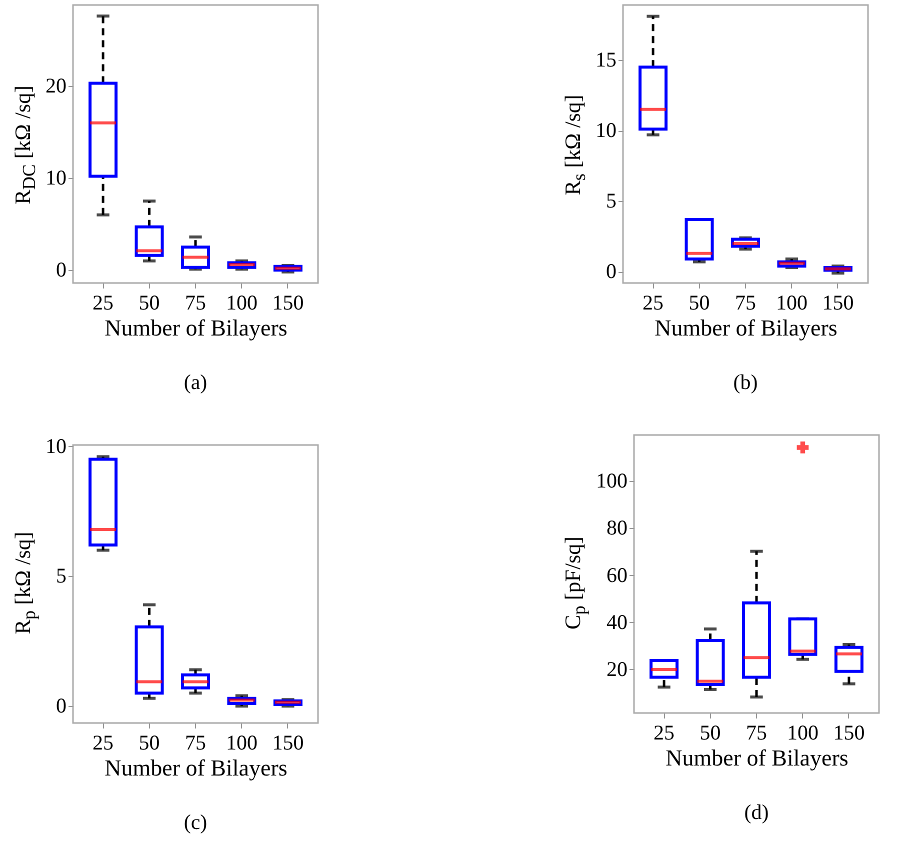  What do you see at coordinates (617, 528) in the screenshot?
I see `y-tick-label: 80` at bounding box center [617, 528].